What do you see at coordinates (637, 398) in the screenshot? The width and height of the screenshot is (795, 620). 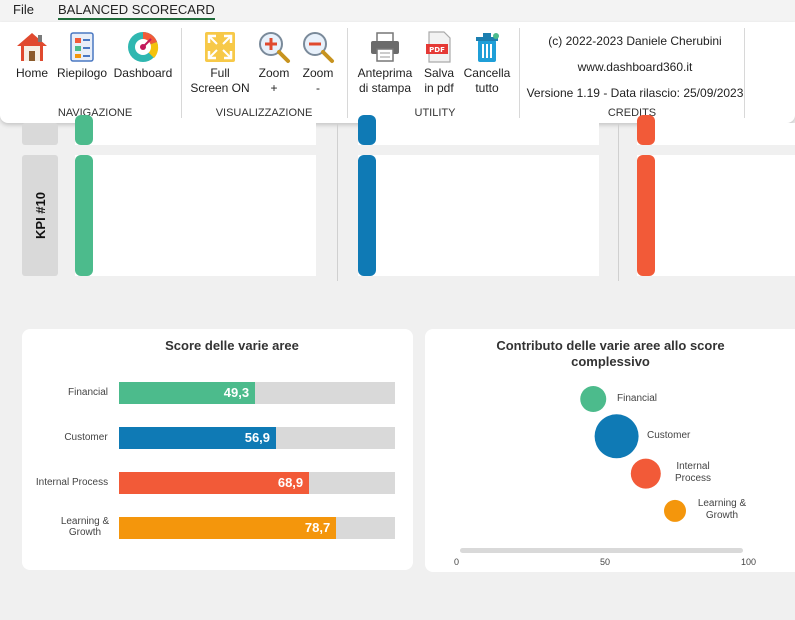 I see `bubble-label-financial: Financial` at bounding box center [637, 398].